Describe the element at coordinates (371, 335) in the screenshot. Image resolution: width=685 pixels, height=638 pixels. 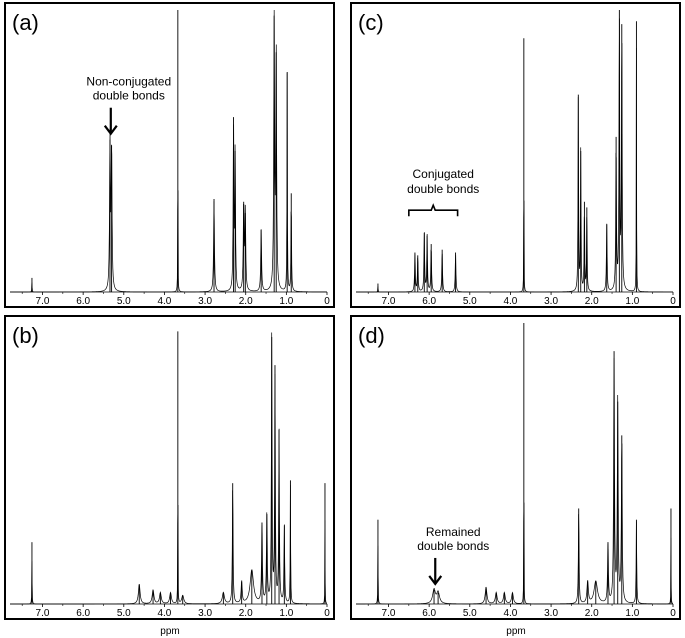
I see `panel-label: (d)` at that location.